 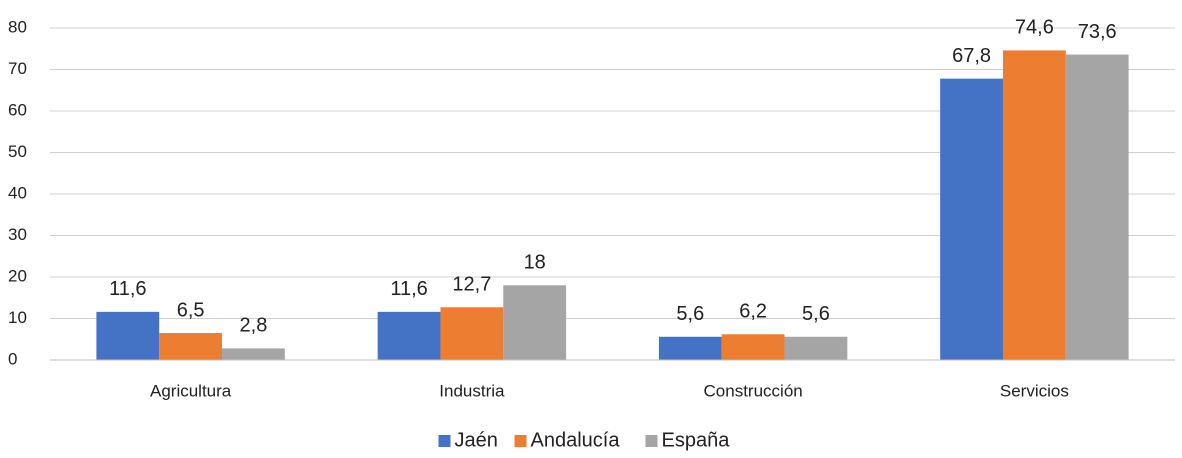 I want to click on x-tick-label: Industria, so click(x=472, y=390).